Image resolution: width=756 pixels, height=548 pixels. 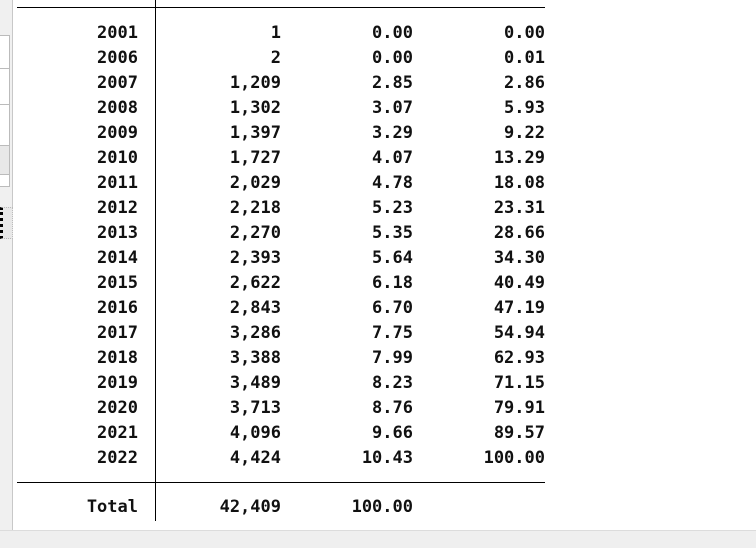 What do you see at coordinates (392, 108) in the screenshot?
I see `cell-percent: 3.07` at bounding box center [392, 108].